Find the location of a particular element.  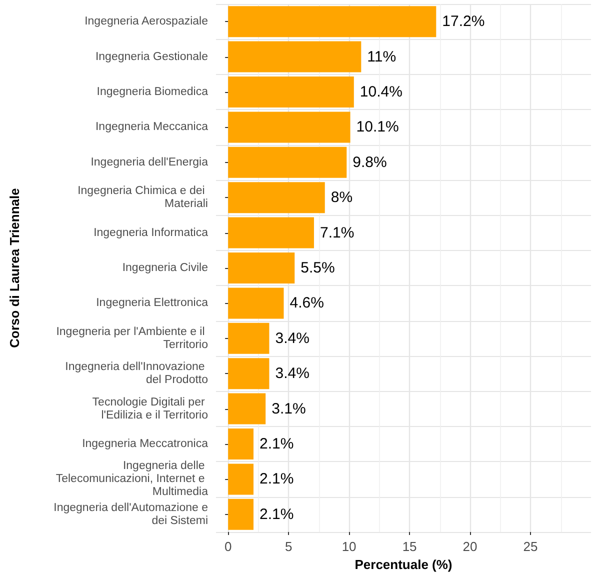

x-tick-label: 20 is located at coordinates (470, 546).